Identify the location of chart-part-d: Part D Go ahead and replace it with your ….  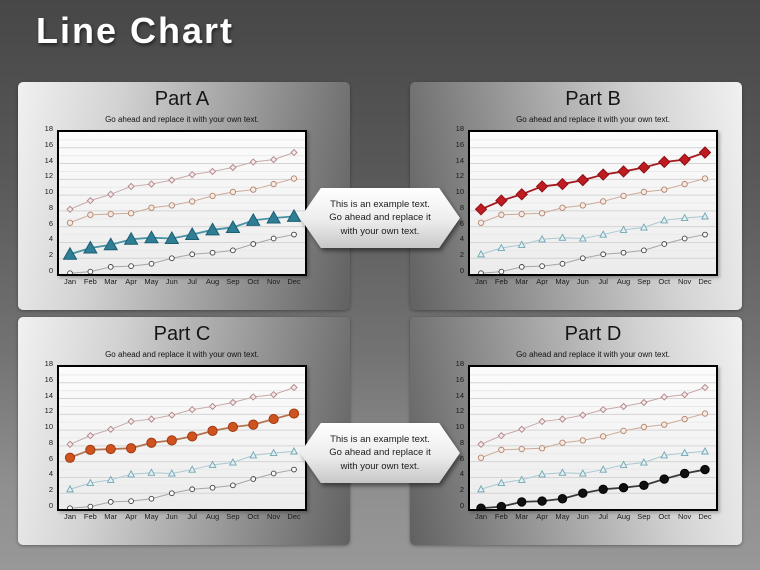
(582, 424).